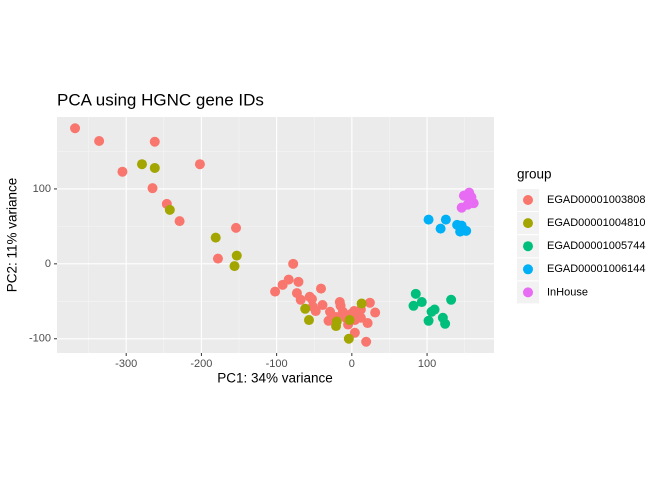  I want to click on x-tick-label: -100, so click(277, 364).